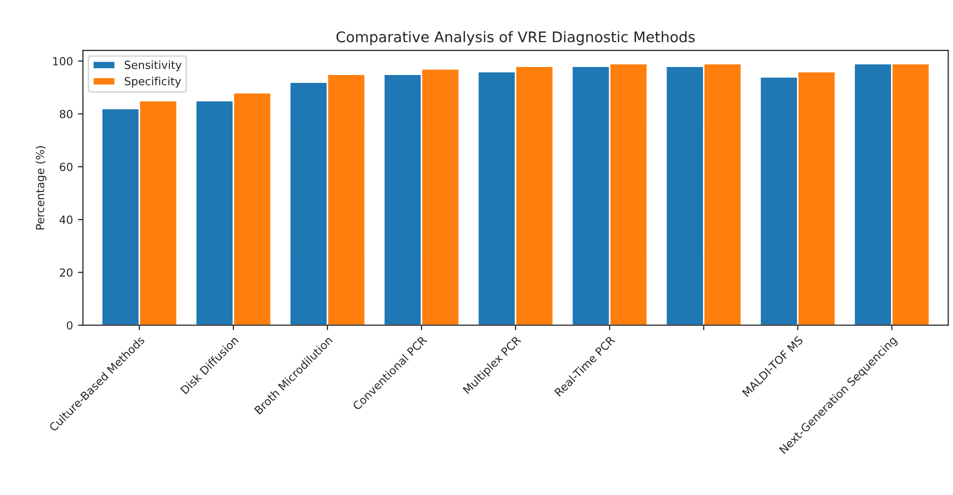 This screenshot has height=495, width=953. What do you see at coordinates (515, 38) in the screenshot?
I see `chart-title: Comparative Analysis of VRE Diagnostic Methods` at bounding box center [515, 38].